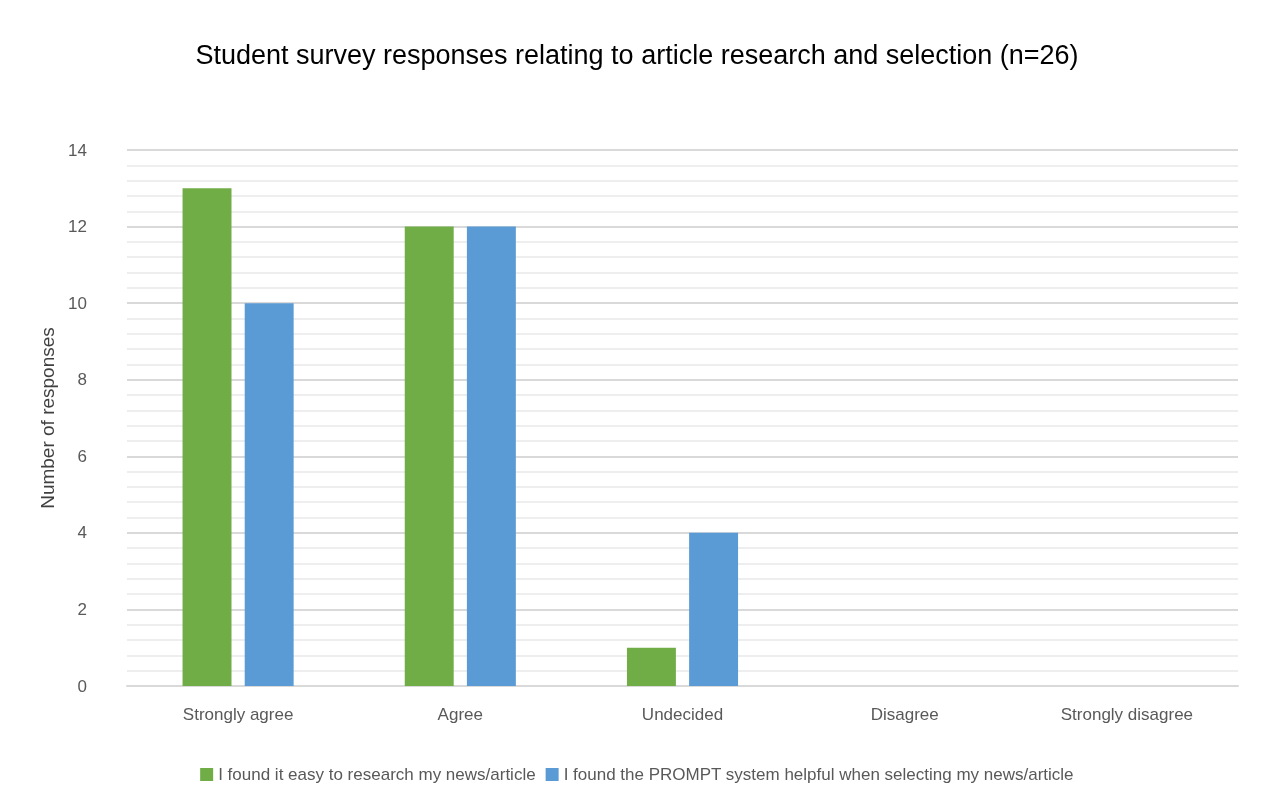  What do you see at coordinates (77, 303) in the screenshot?
I see `y-tick-label: 10` at bounding box center [77, 303].